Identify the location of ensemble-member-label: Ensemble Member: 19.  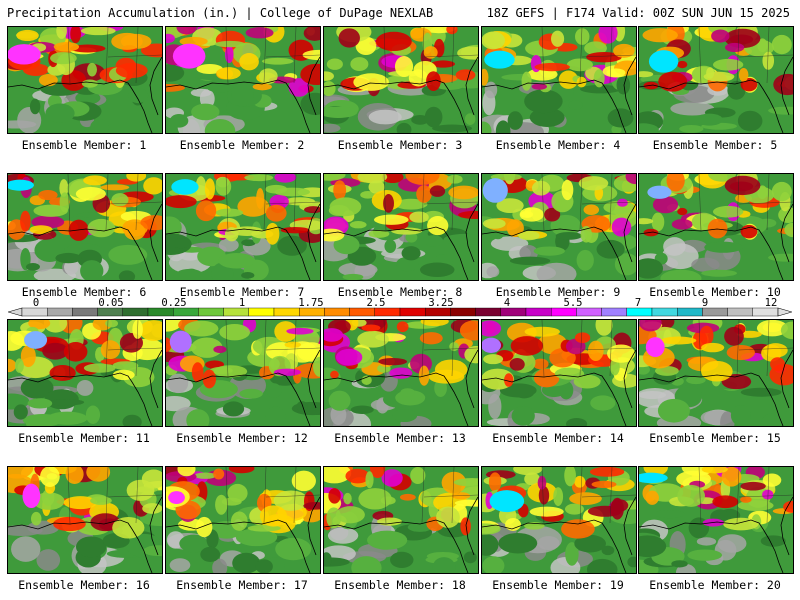
(558, 585).